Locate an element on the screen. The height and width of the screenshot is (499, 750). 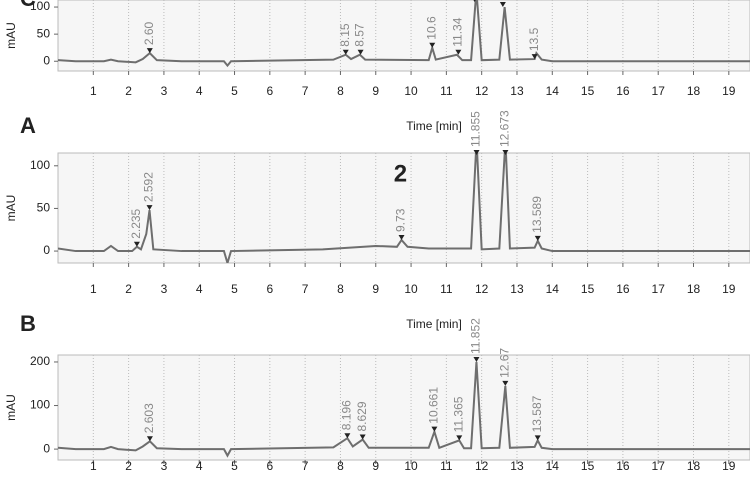
peak-label: 8.629 is located at coordinates (362, 416).